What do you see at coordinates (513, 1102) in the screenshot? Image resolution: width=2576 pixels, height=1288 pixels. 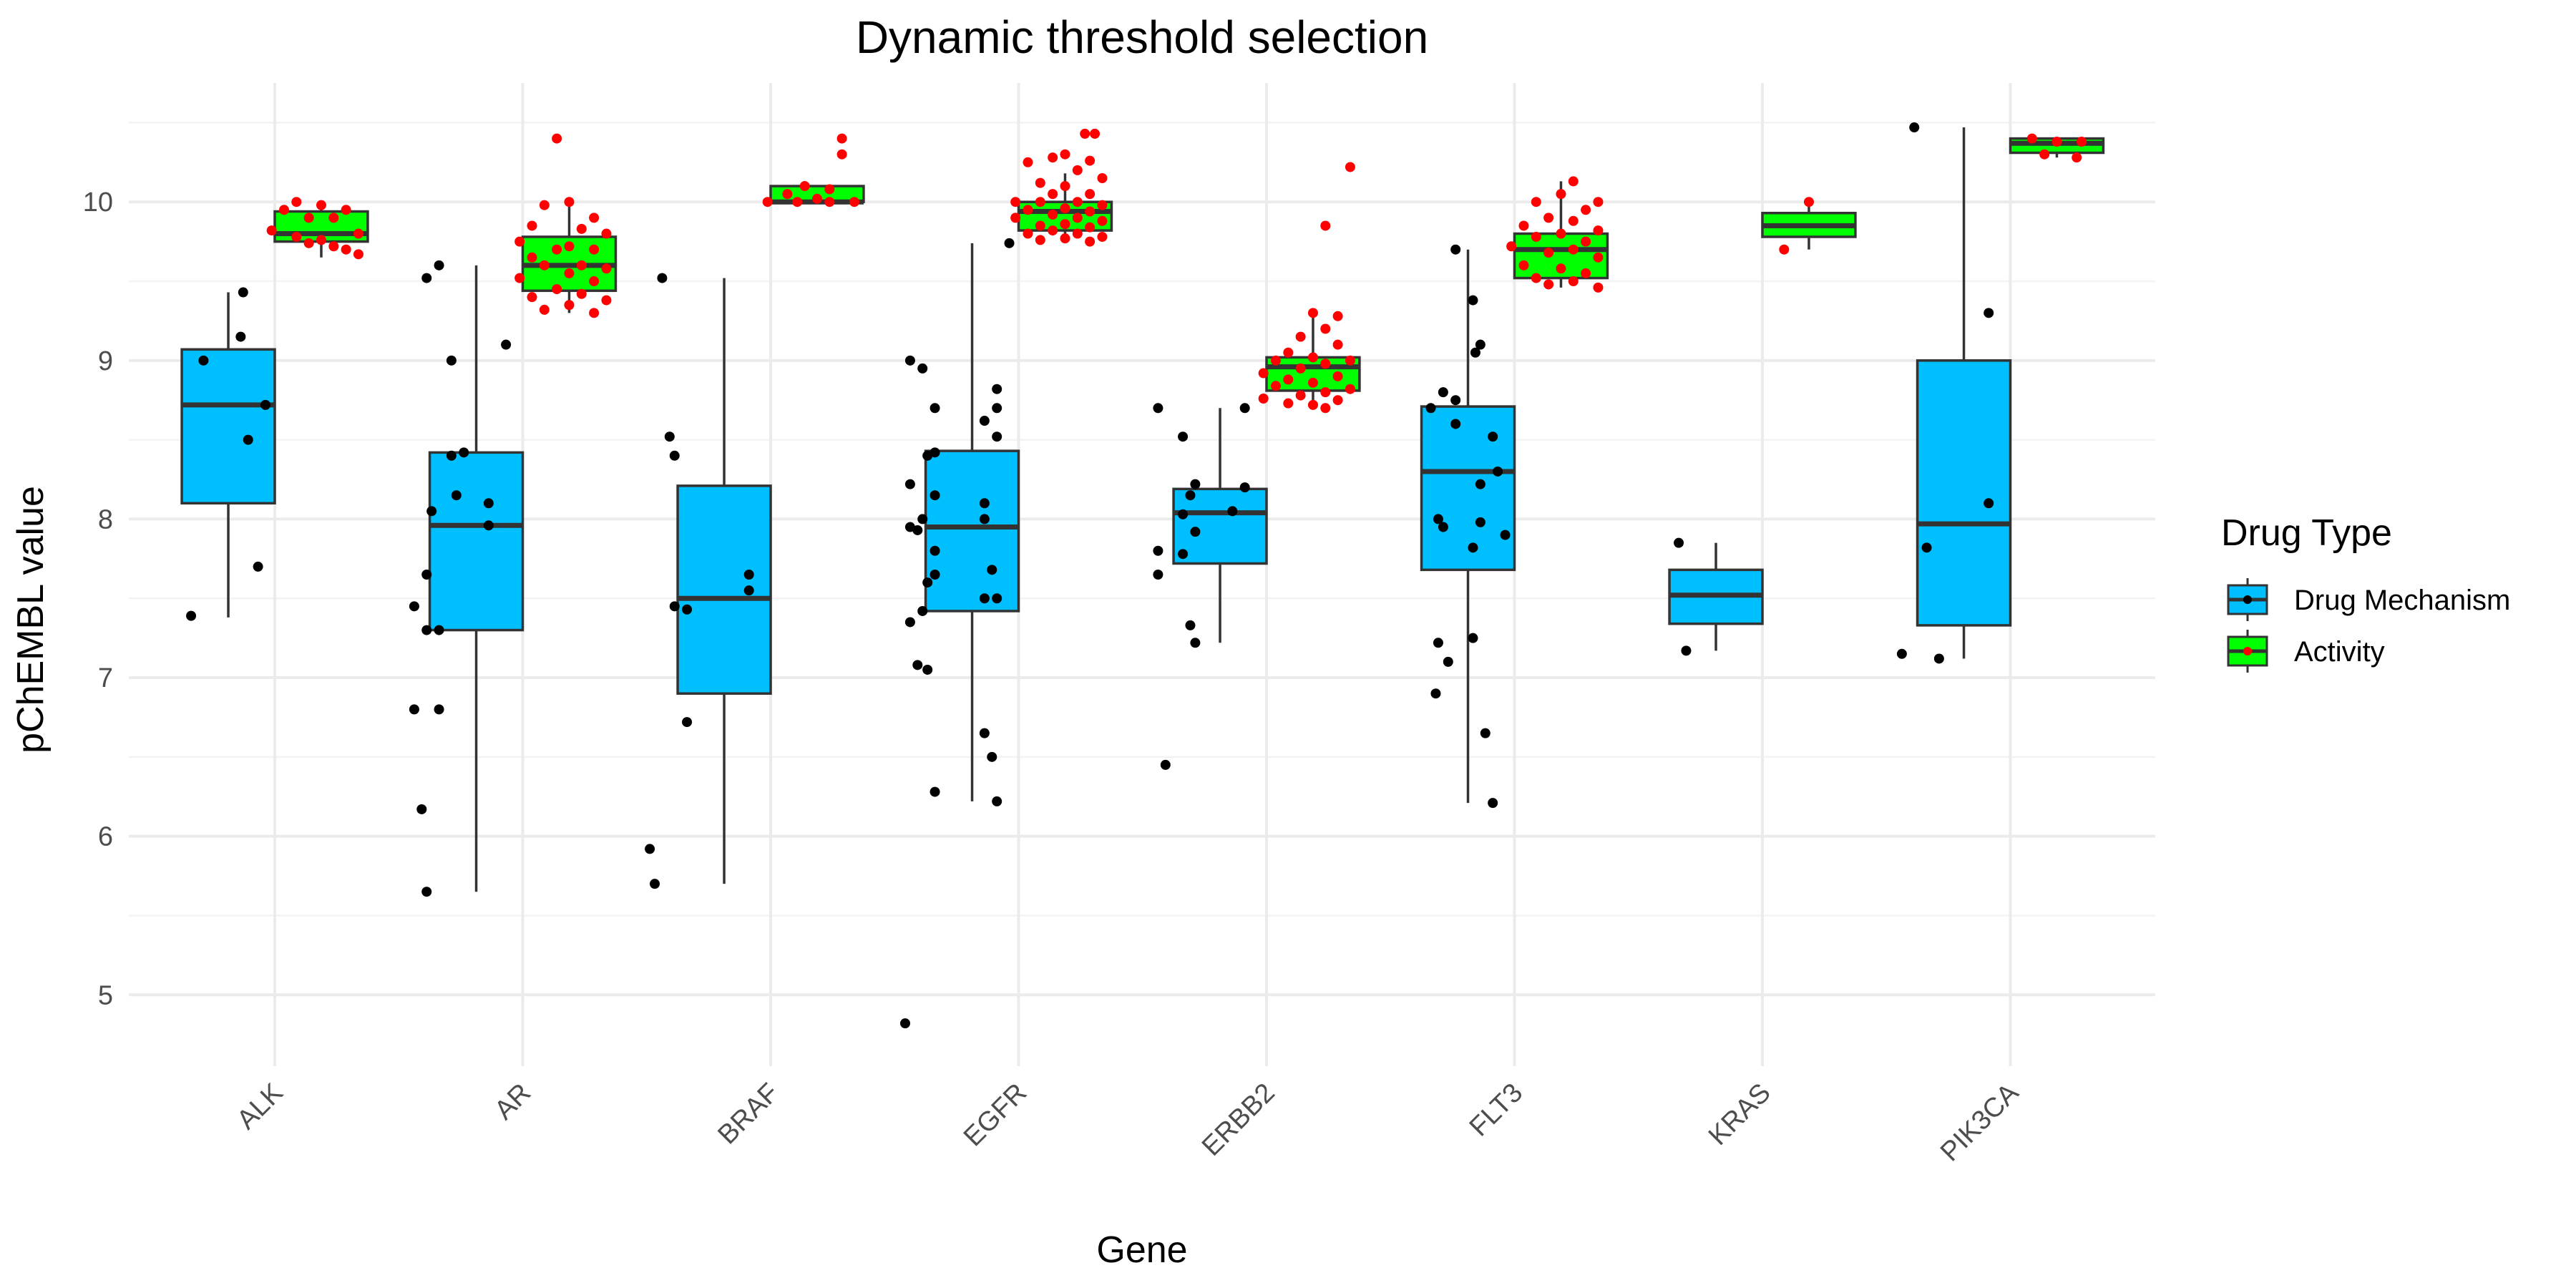 I see `x-tick-label: AR` at bounding box center [513, 1102].